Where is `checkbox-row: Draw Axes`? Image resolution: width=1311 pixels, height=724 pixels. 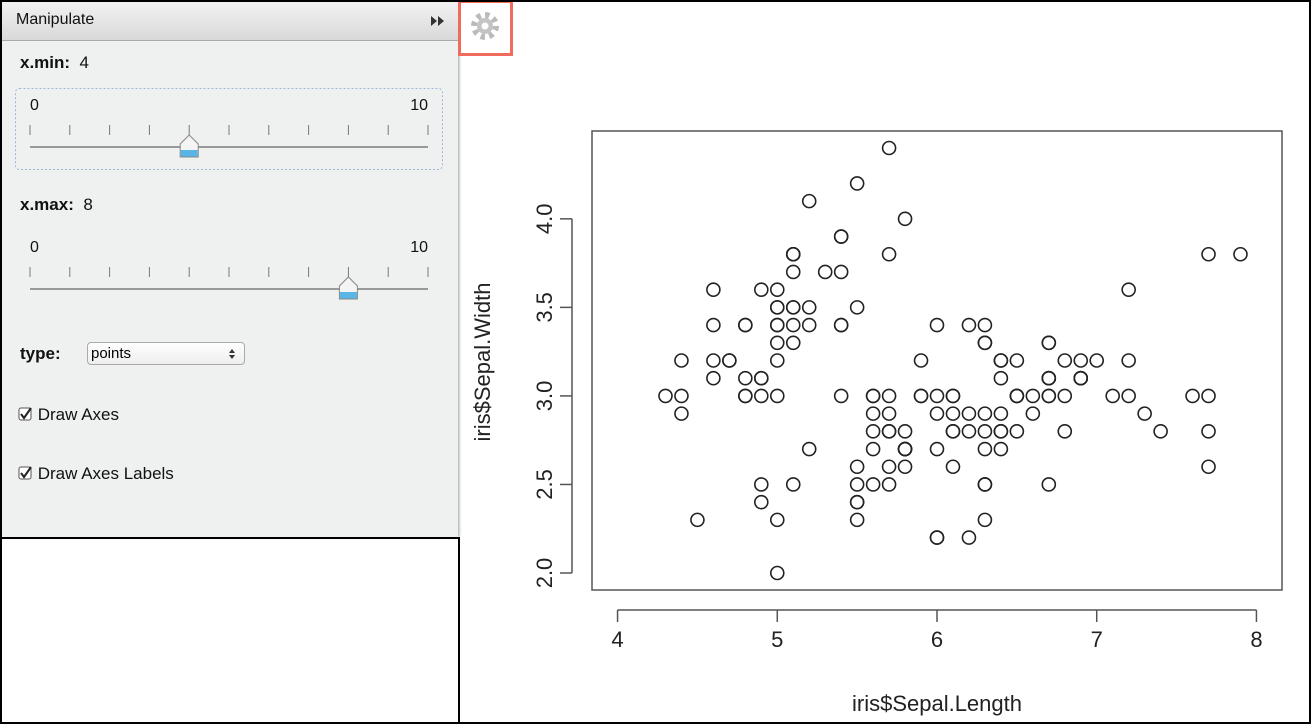 checkbox-row: Draw Axes is located at coordinates (68, 415).